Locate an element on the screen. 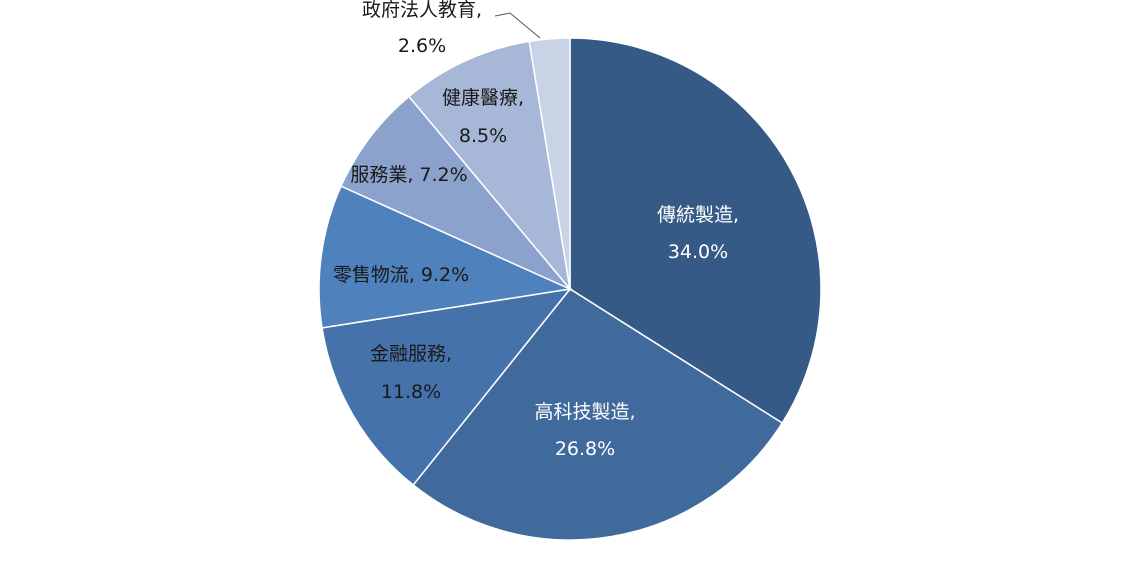  label-financial-services: 金融服務, is located at coordinates (411, 354).